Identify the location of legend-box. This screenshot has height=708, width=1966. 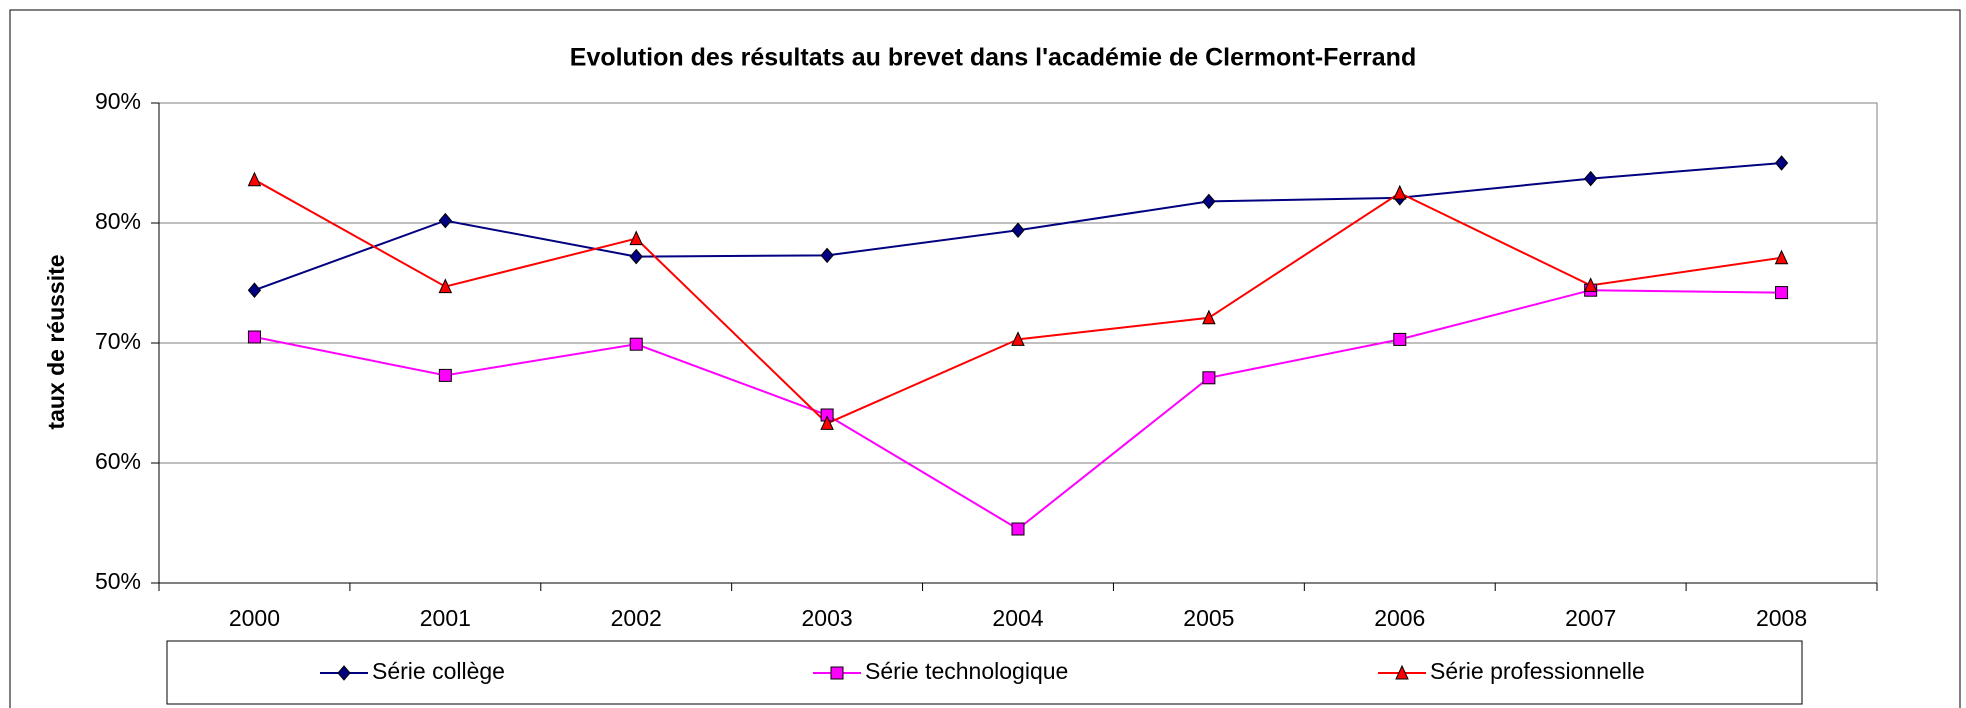
(984, 672).